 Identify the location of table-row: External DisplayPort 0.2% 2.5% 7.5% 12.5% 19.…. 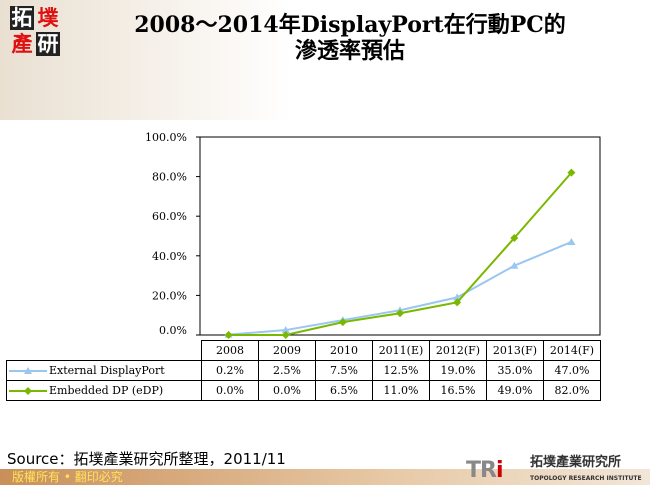
(303, 370).